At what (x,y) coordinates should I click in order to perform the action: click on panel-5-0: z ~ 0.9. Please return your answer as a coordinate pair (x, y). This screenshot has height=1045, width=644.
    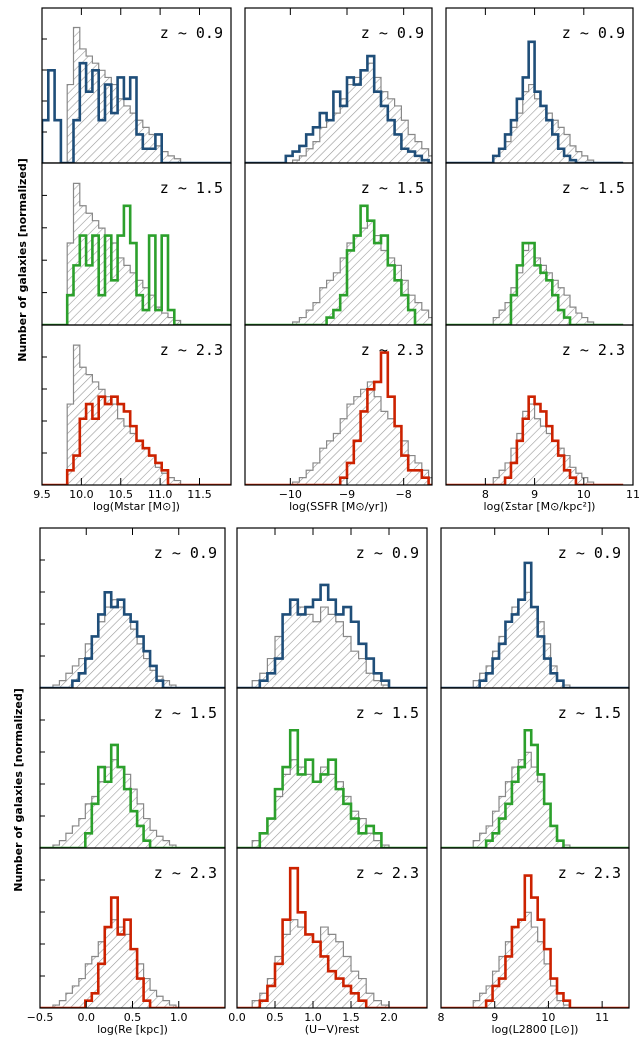
    Looking at the image, I should click on (535, 608).